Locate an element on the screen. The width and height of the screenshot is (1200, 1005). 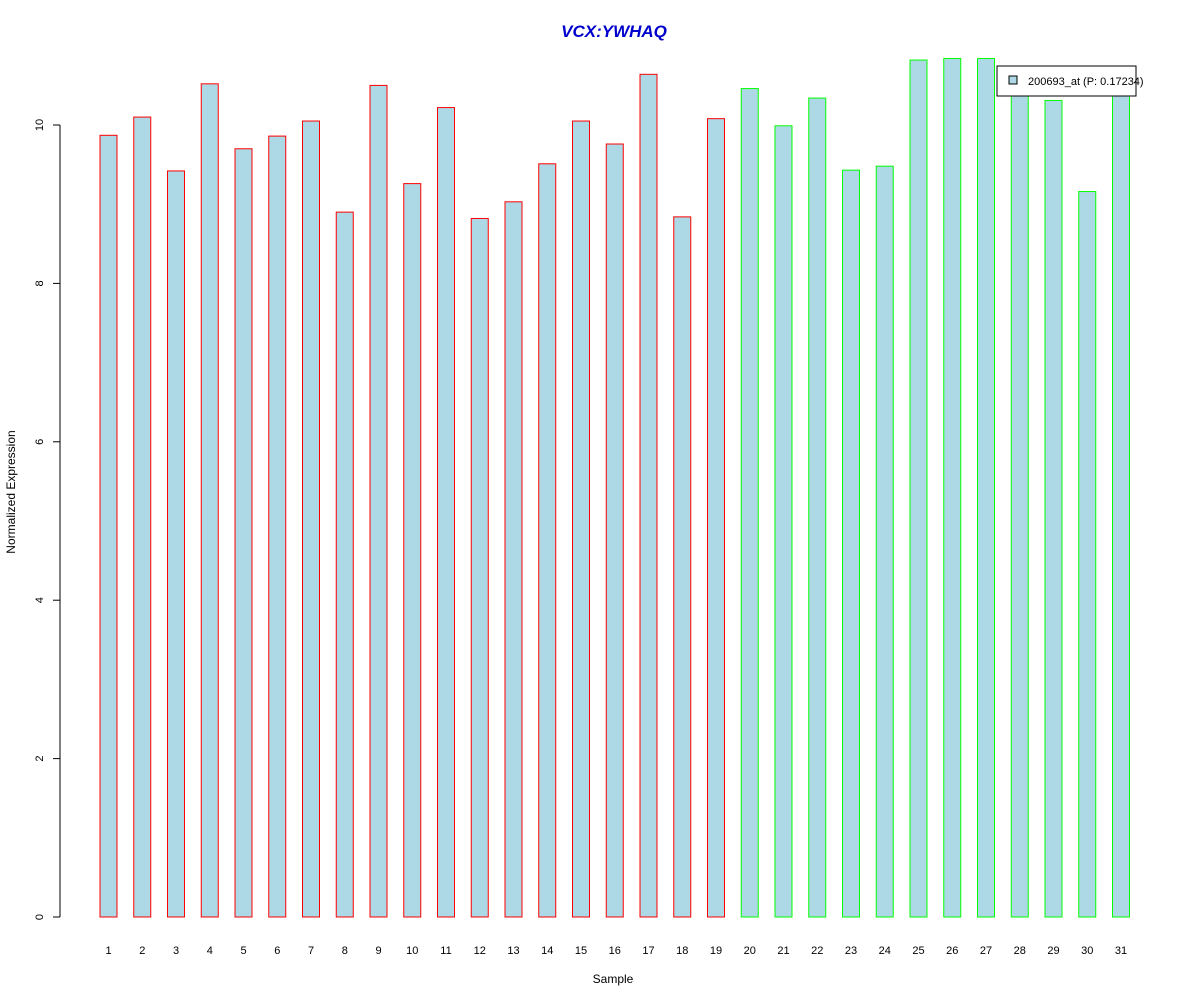
chart-title: VCX:YWHAQ is located at coordinates (614, 31).